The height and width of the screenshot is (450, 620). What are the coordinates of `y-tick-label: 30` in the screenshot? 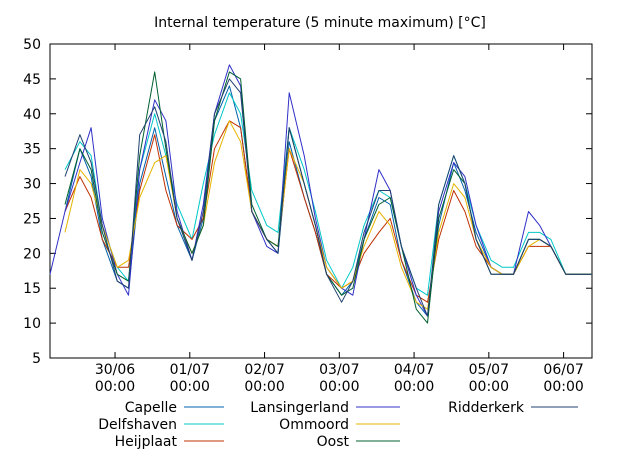 It's located at (32, 185).